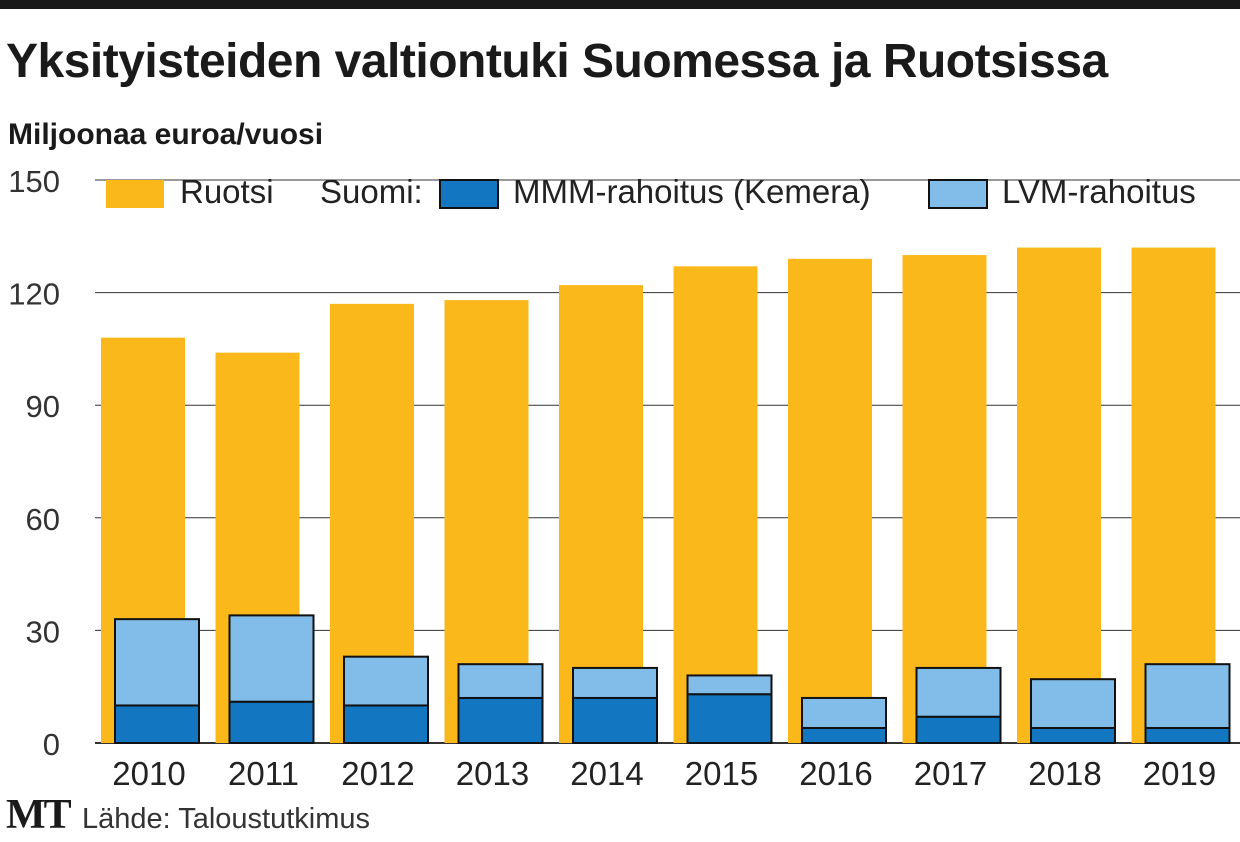 This screenshot has height=842, width=1240. What do you see at coordinates (1073, 703) in the screenshot?
I see `bar-lvm-2018` at bounding box center [1073, 703].